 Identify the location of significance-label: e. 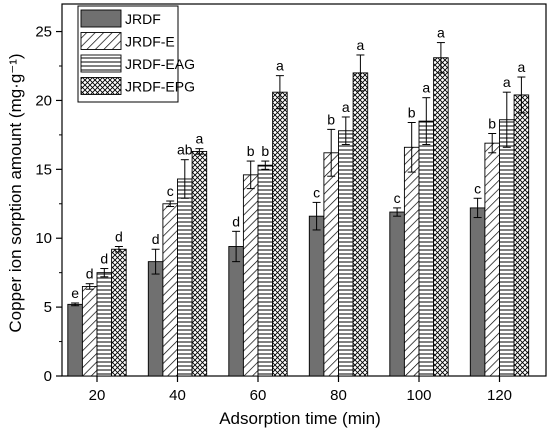
(75, 293).